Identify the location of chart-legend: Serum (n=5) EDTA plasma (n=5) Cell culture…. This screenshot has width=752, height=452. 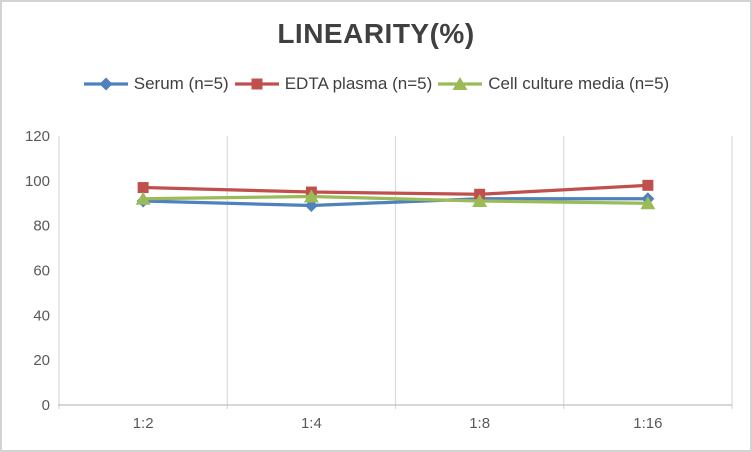
(376, 84).